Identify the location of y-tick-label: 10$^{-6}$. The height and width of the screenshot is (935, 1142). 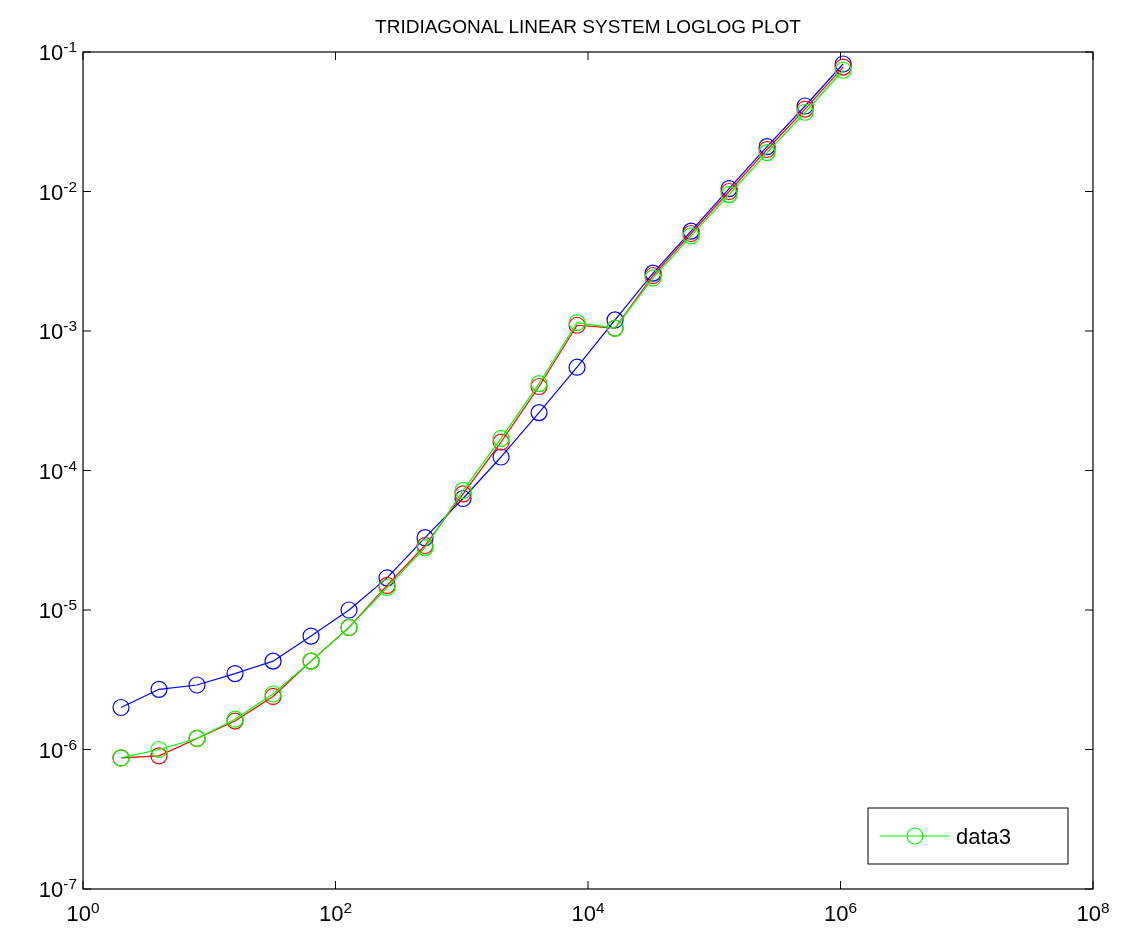
(57, 749).